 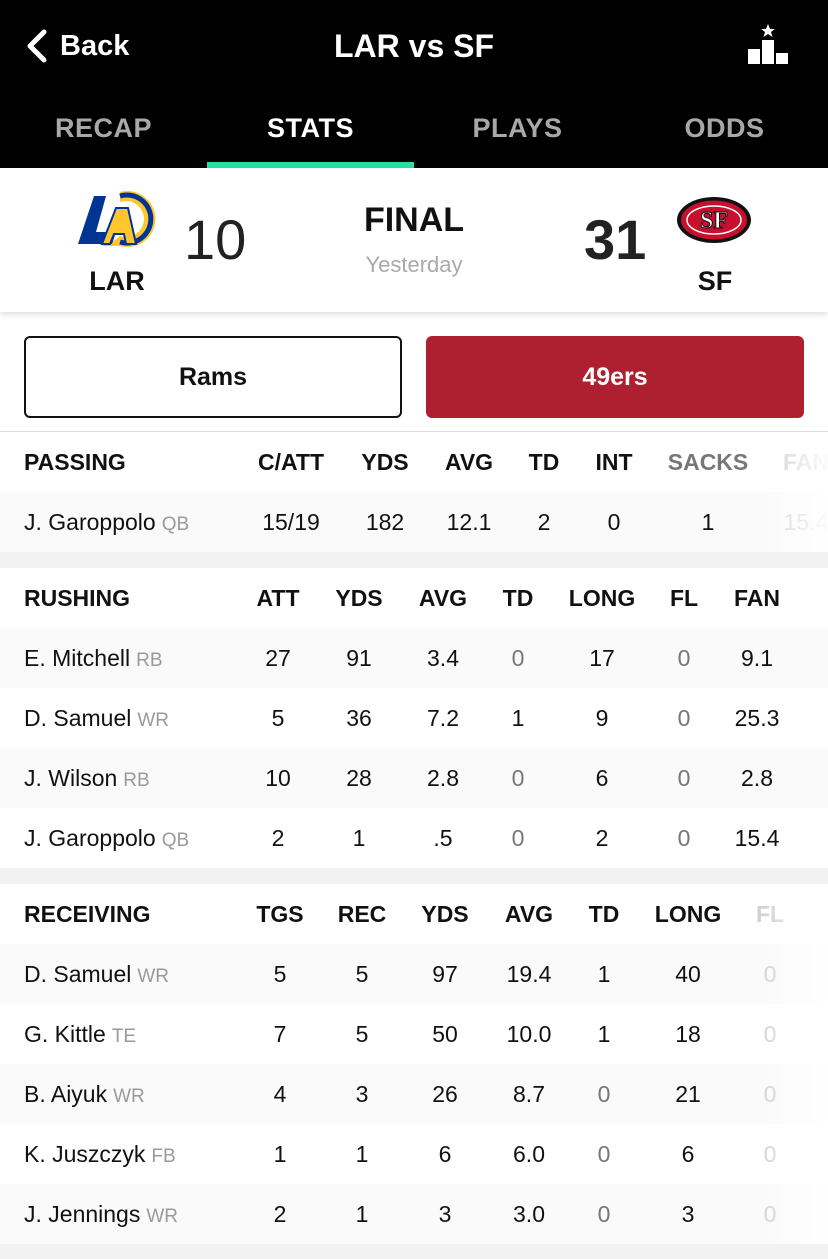 I want to click on stat-cell: 4, so click(x=280, y=1094).